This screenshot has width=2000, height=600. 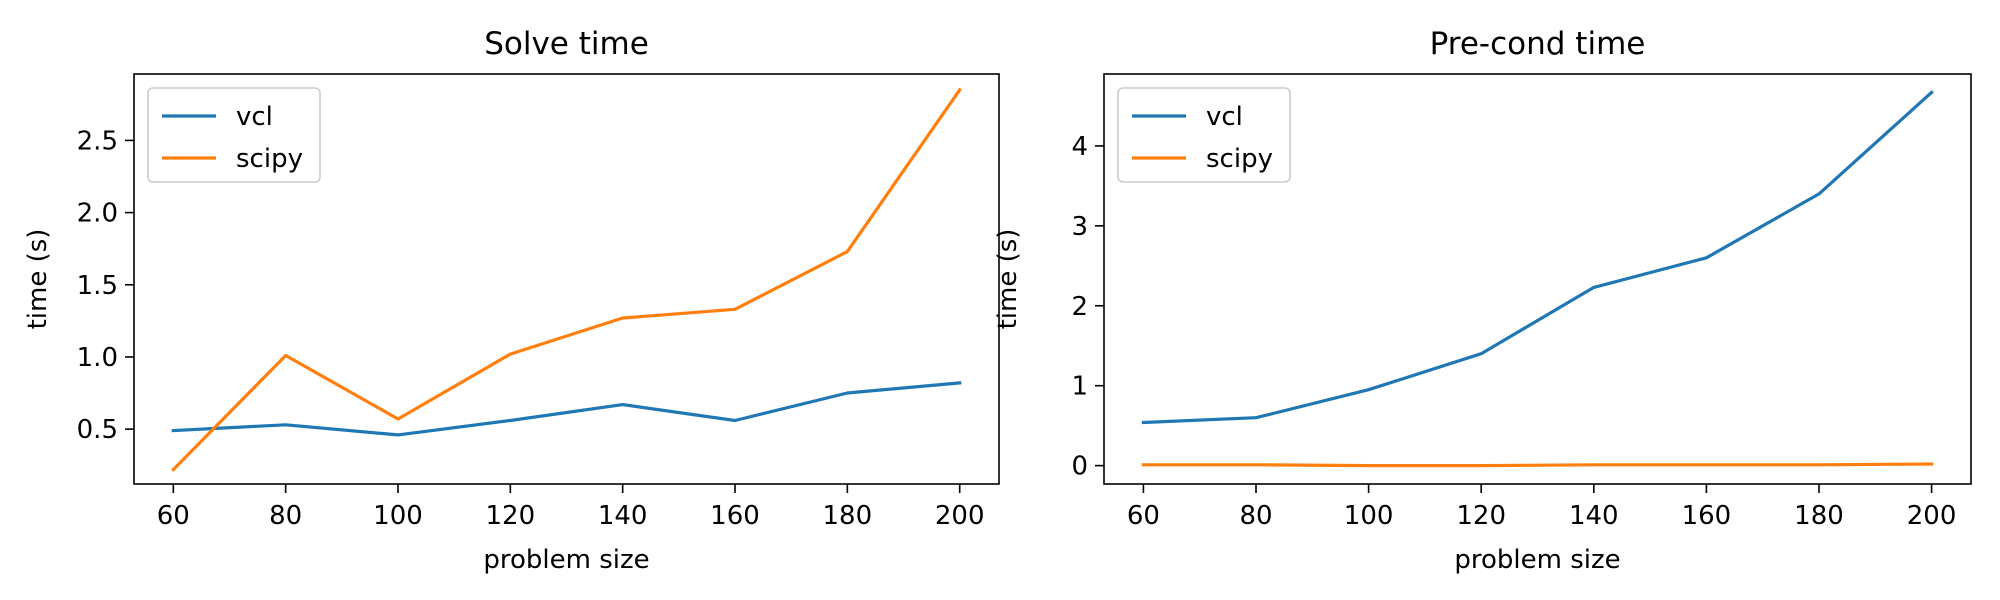 I want to click on y-tick-label: 2.0, so click(x=97, y=214).